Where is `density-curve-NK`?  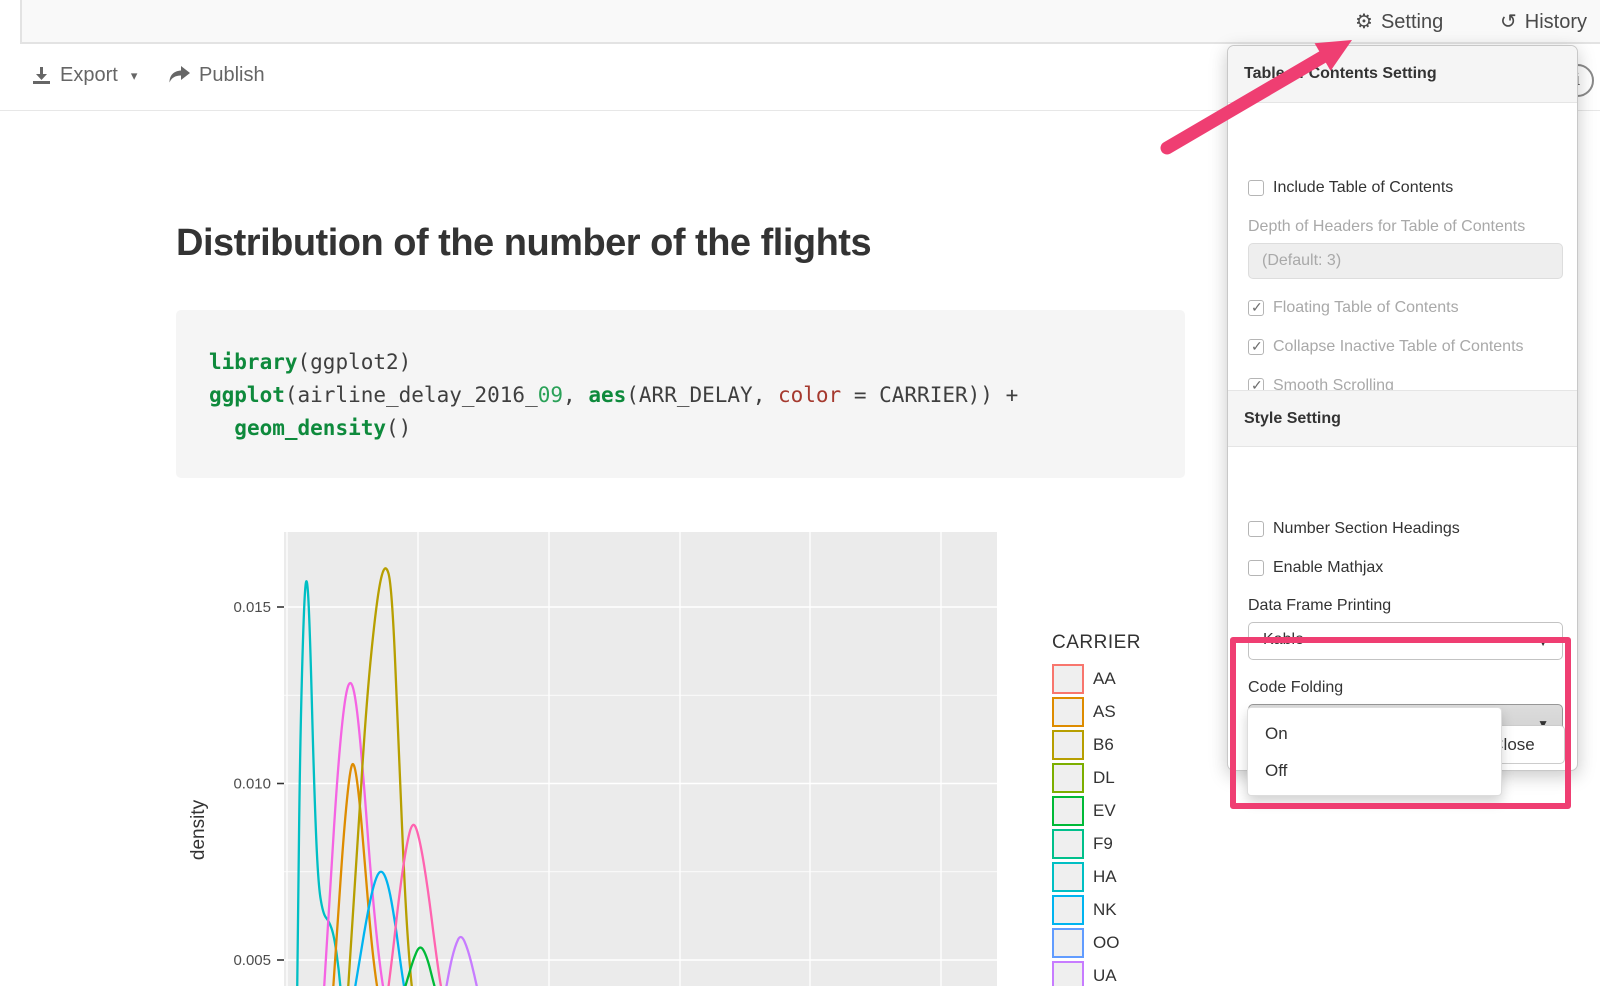
density-curve-NK is located at coordinates (380, 928).